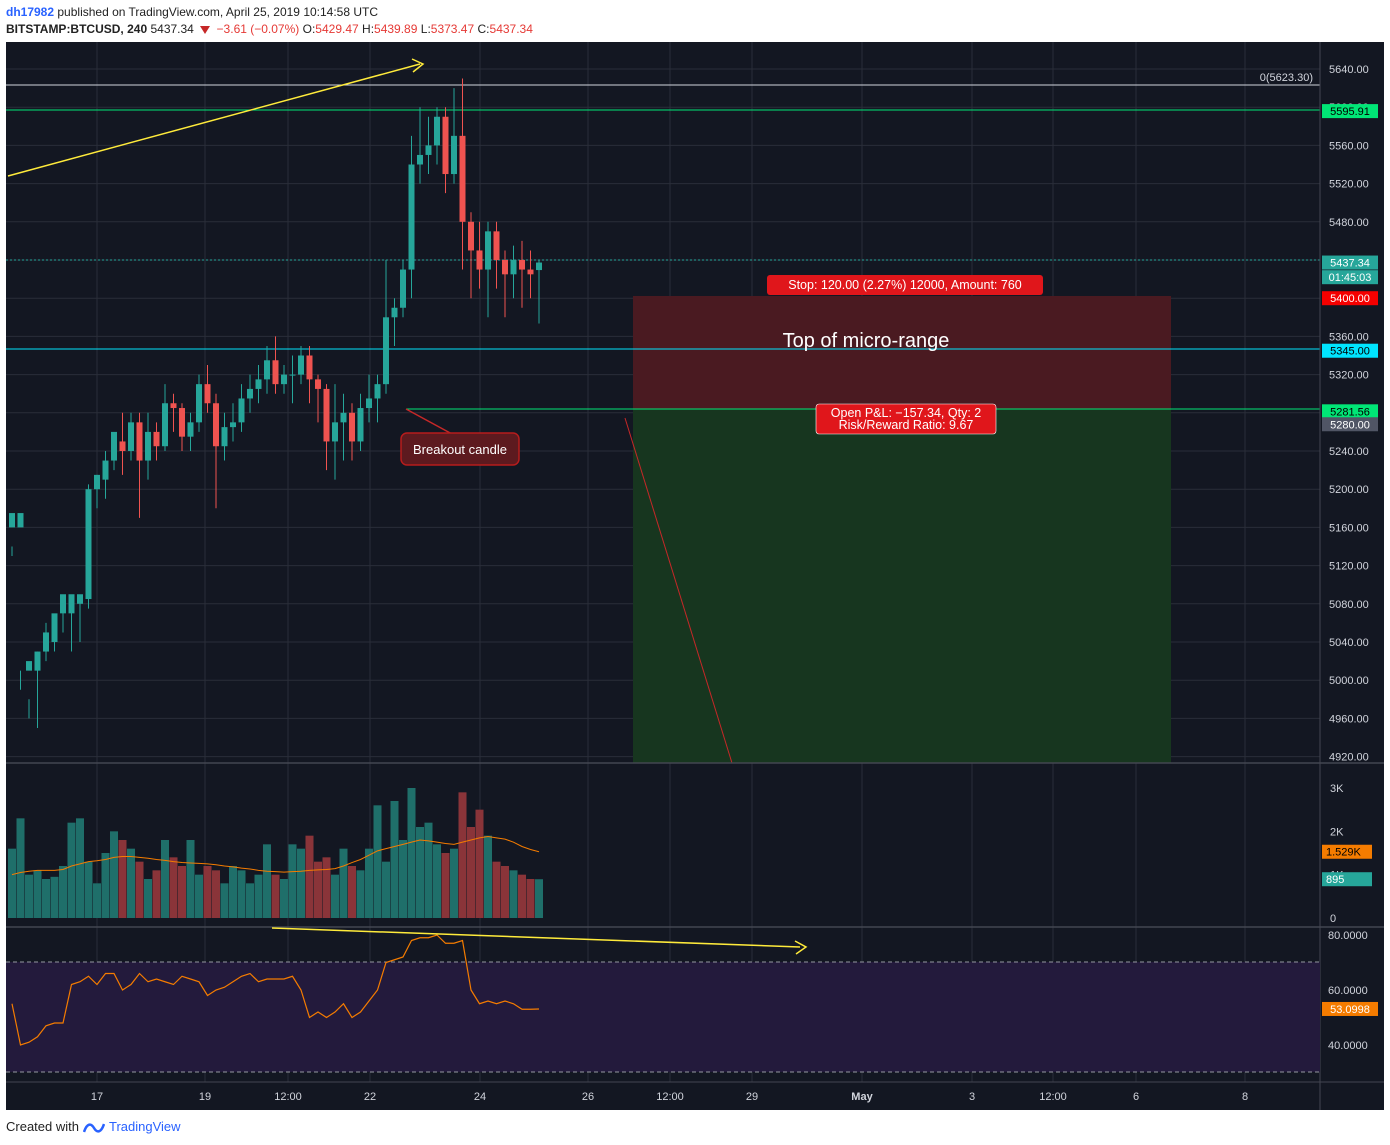 The image size is (1390, 1145). What do you see at coordinates (214, 120) in the screenshot?
I see `trend-arrow-line` at bounding box center [214, 120].